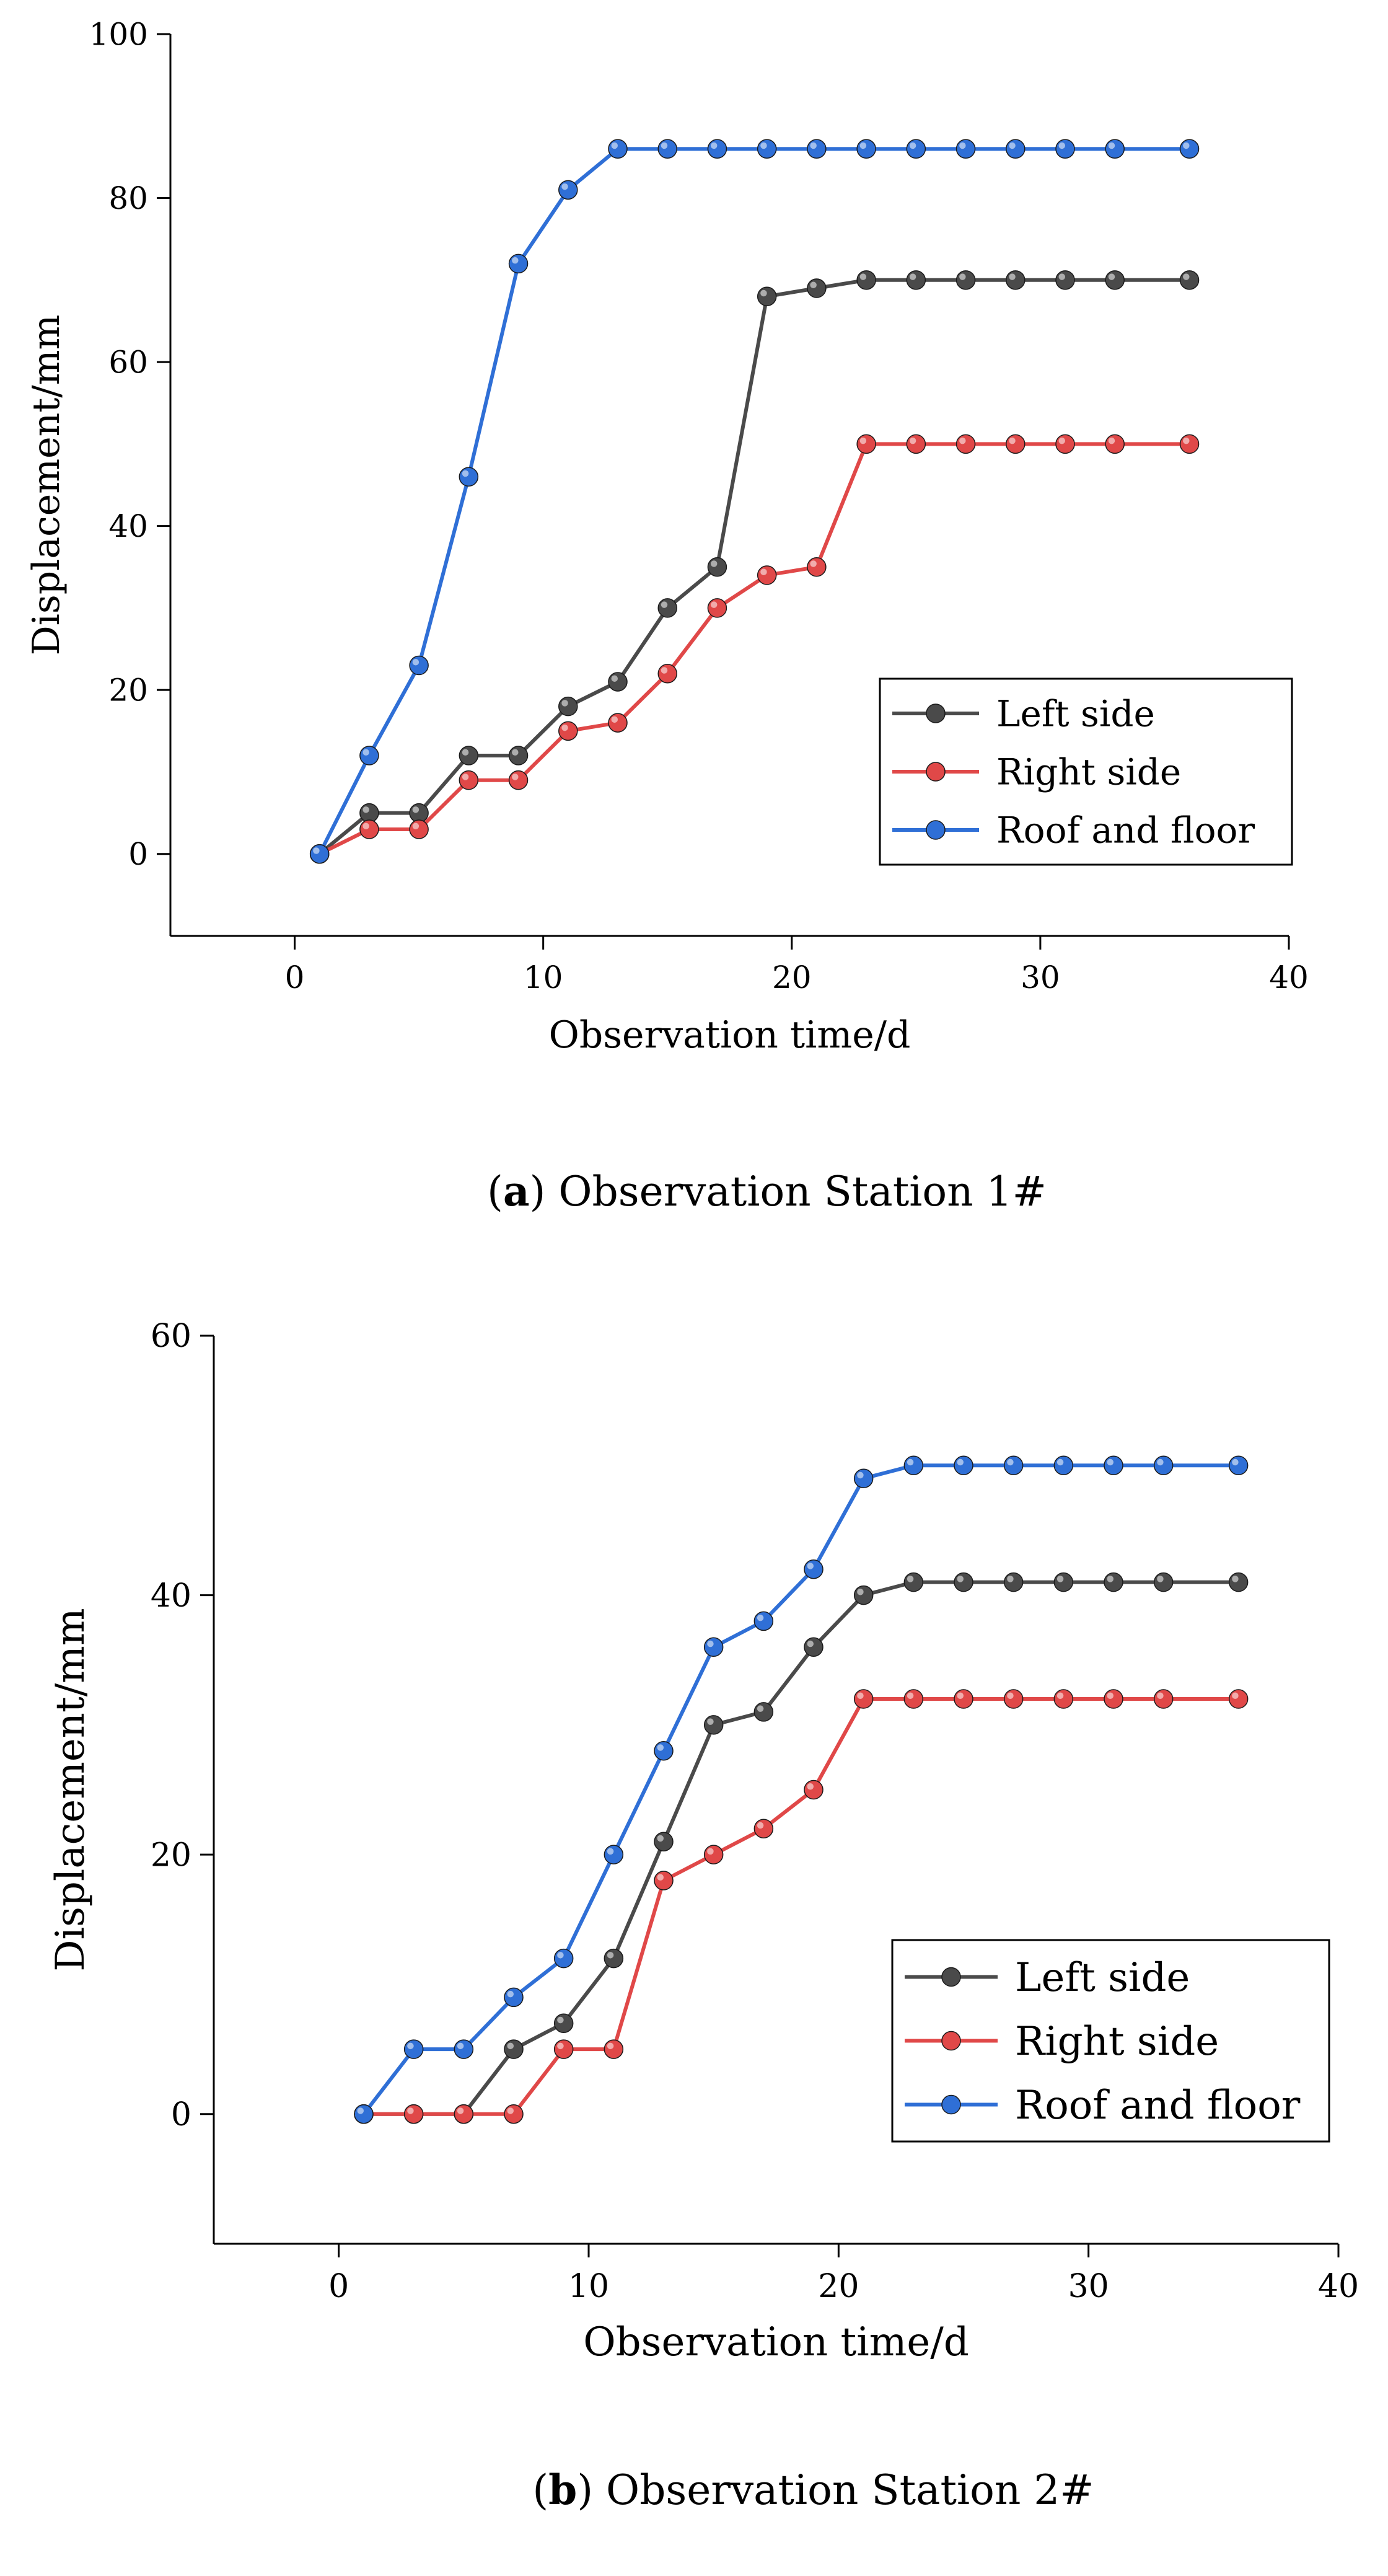 The image size is (1388, 2576). What do you see at coordinates (339, 2286) in the screenshot?
I see `x-tick-label: 0` at bounding box center [339, 2286].